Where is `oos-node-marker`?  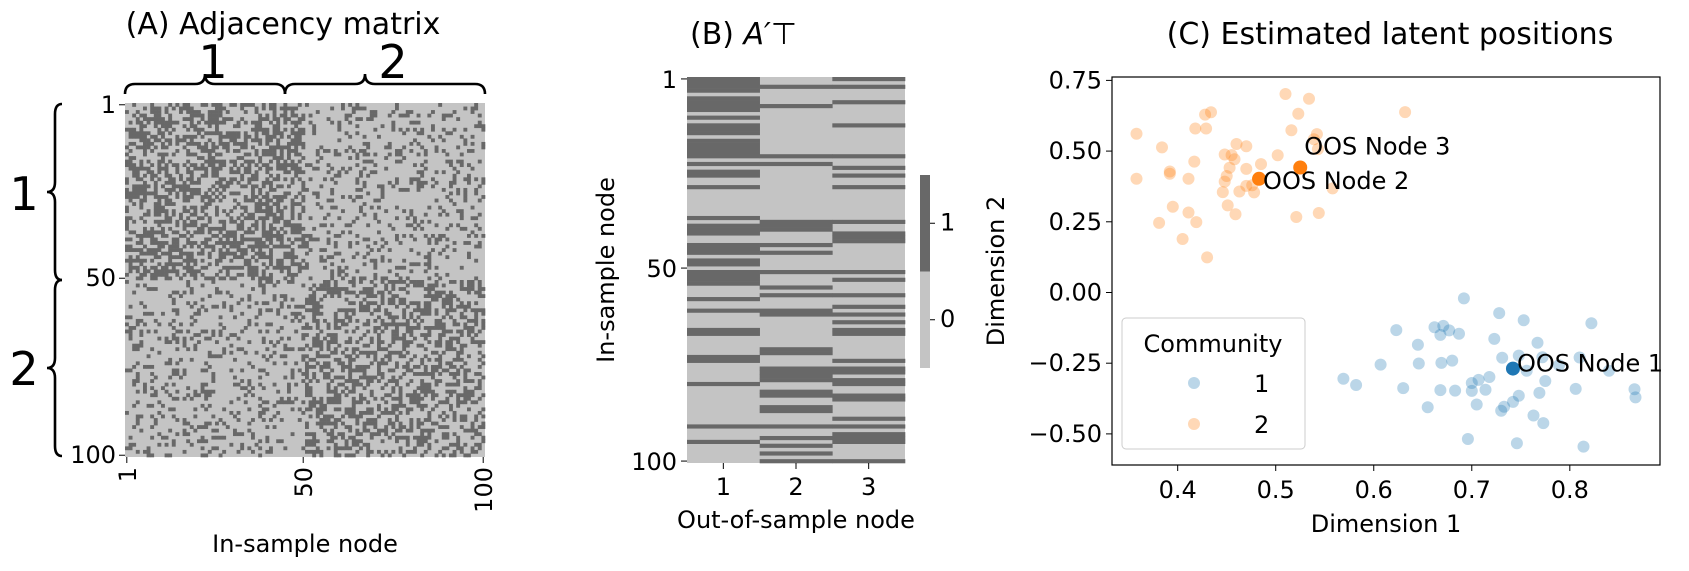
oos-node-marker is located at coordinates (1512, 368).